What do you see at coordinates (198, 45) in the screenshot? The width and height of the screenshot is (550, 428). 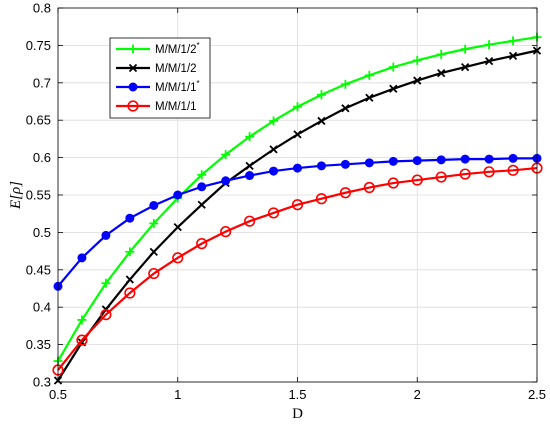 I see `legend-label-superscript: *` at bounding box center [198, 45].